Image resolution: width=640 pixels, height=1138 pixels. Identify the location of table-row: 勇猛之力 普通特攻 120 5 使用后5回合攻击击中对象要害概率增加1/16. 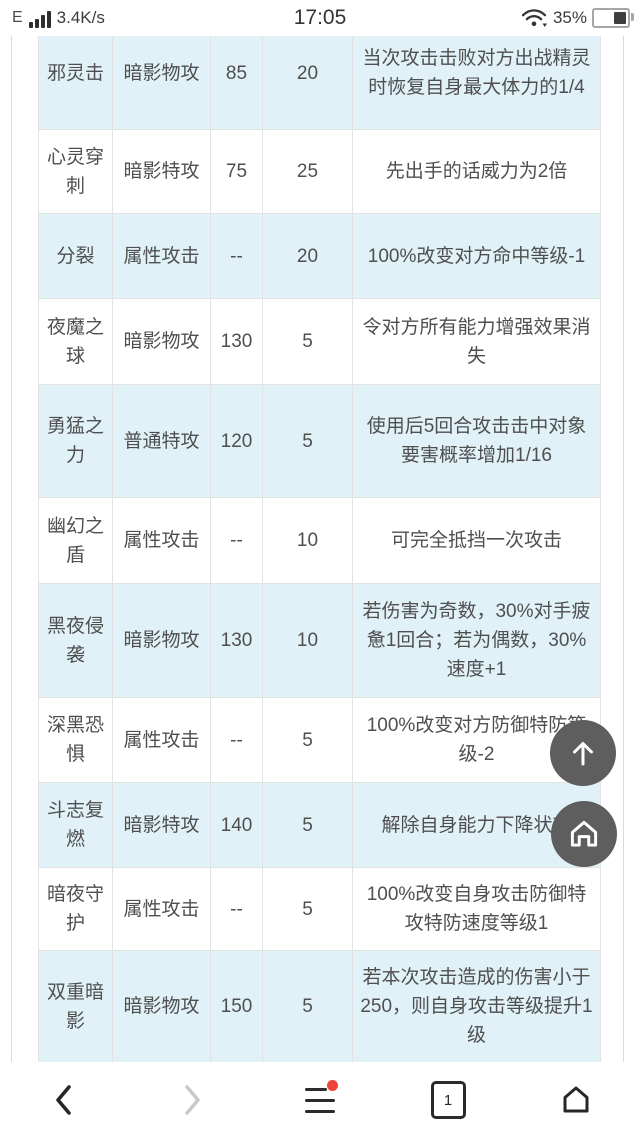
(319, 441).